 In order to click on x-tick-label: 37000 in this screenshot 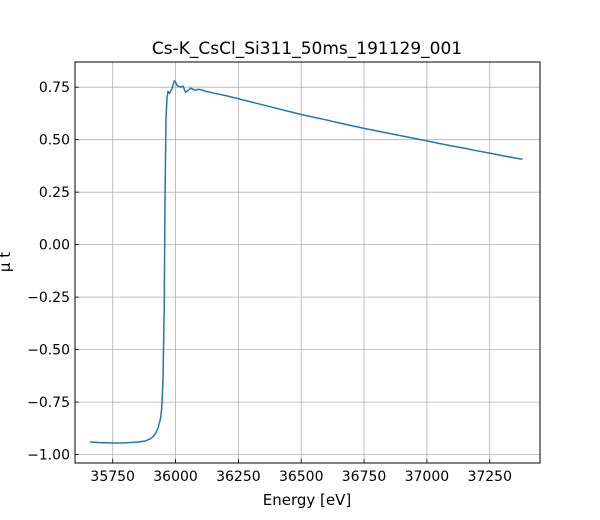, I will do `click(427, 477)`.